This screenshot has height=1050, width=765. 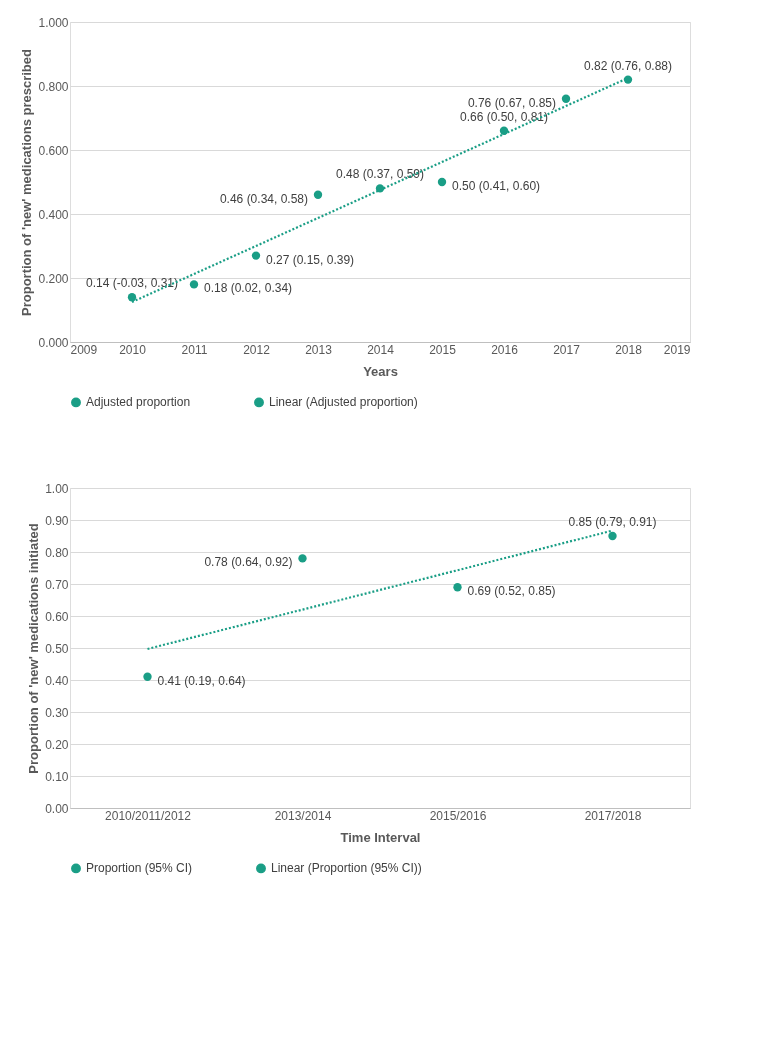 I want to click on x-tick-label: 2010, so click(x=133, y=349).